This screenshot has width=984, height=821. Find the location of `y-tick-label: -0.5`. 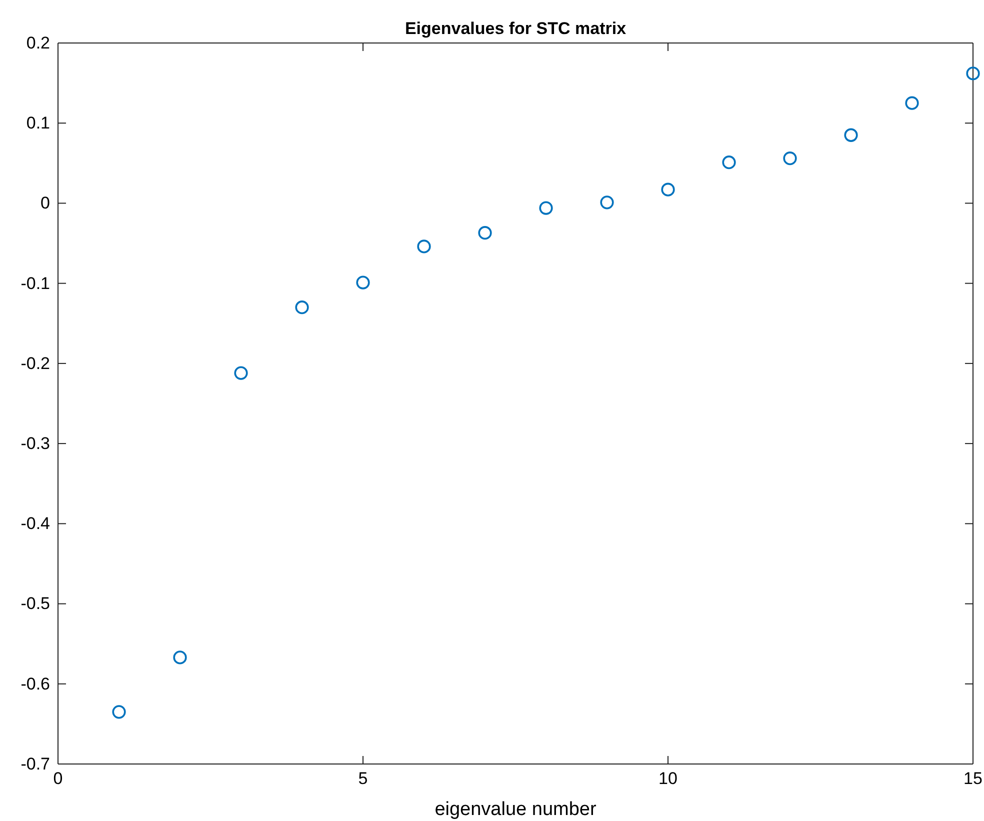

y-tick-label: -0.5 is located at coordinates (35, 604).